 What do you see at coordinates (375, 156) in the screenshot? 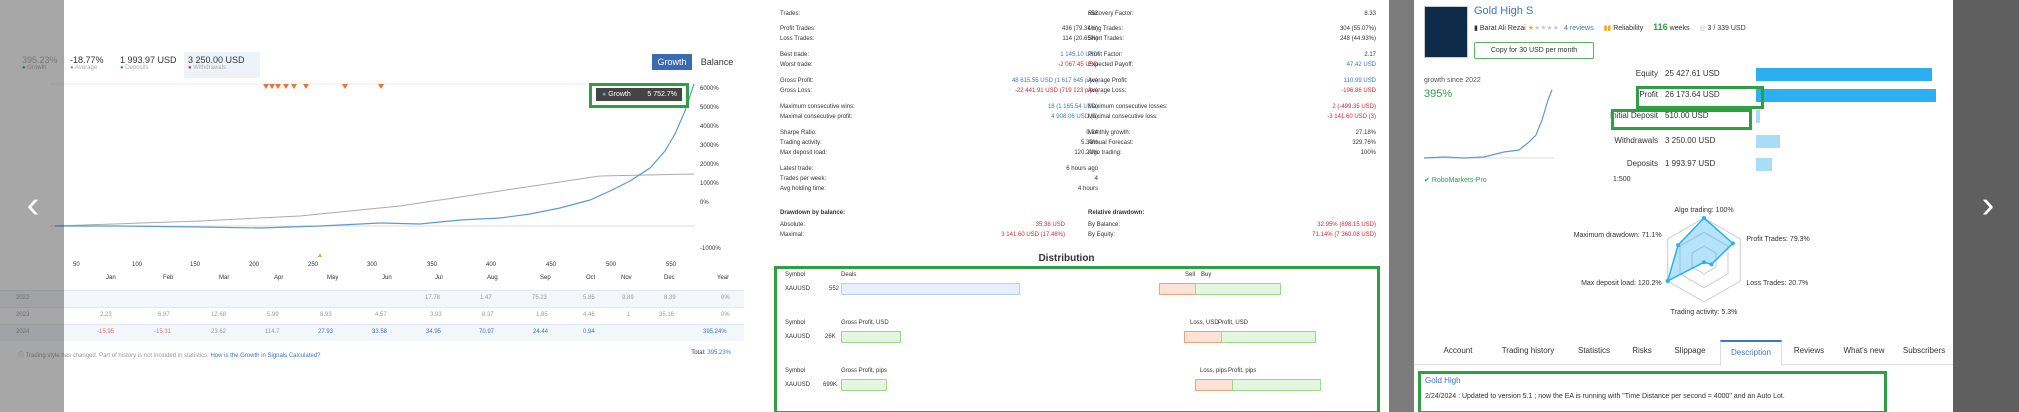
I see `growth-line` at bounding box center [375, 156].